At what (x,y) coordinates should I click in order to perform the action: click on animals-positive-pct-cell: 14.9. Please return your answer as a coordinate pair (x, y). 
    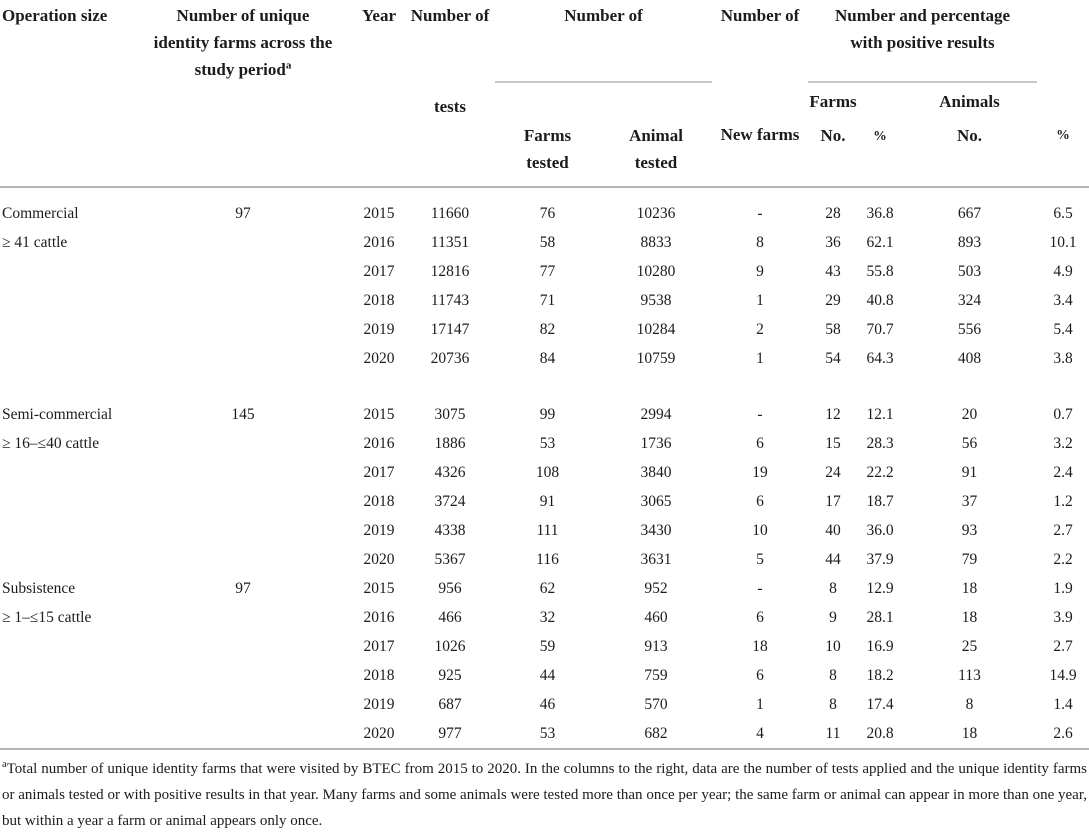
    Looking at the image, I should click on (1063, 675).